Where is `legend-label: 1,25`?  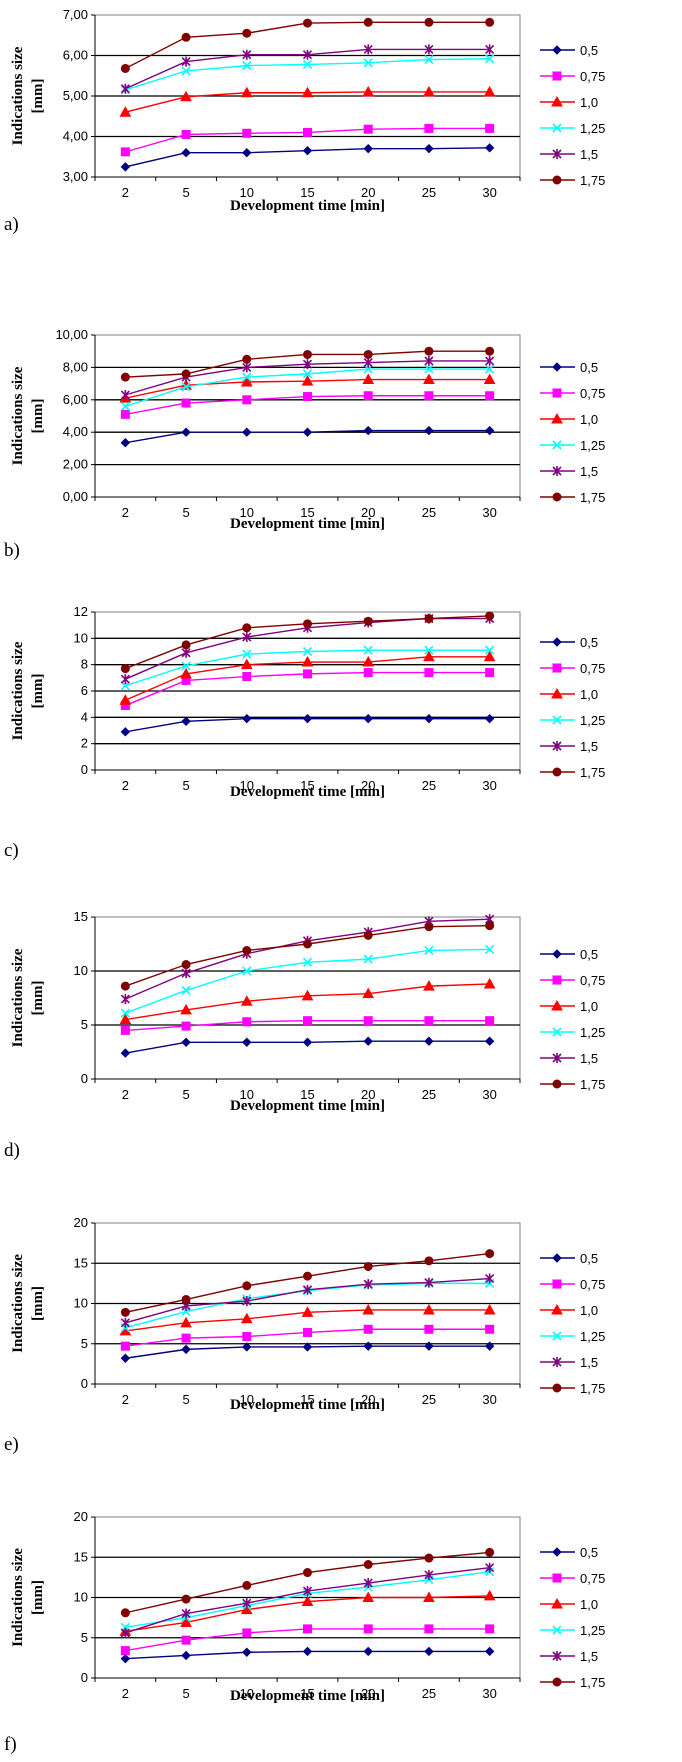
legend-label: 1,25 is located at coordinates (592, 128).